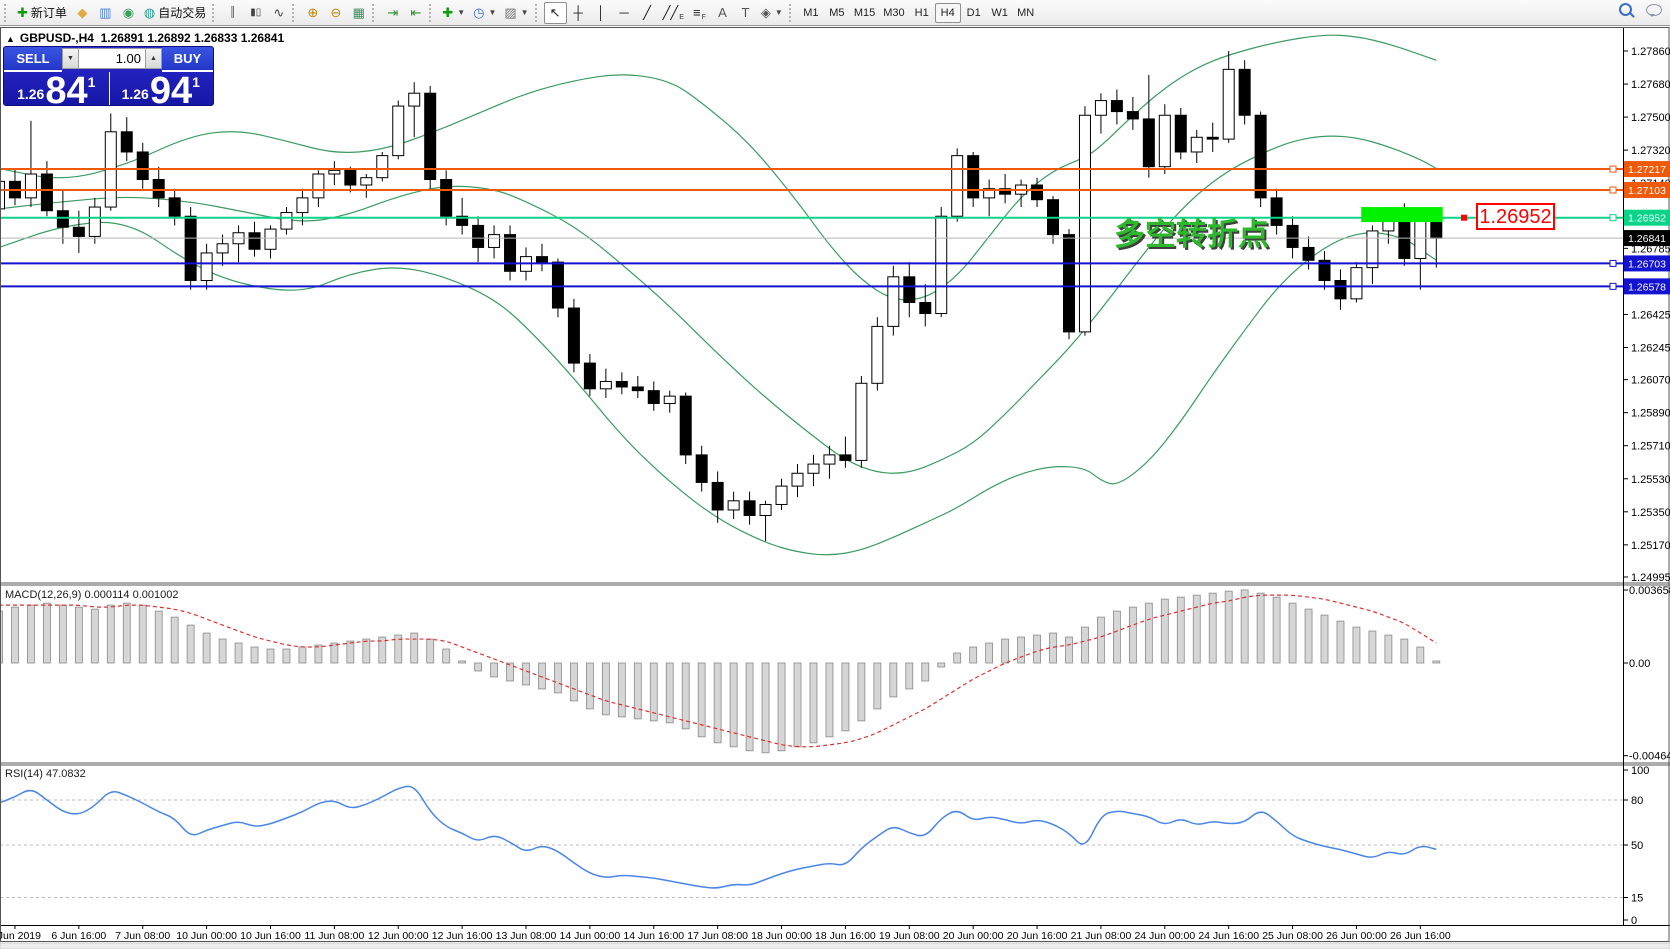 Image resolution: width=1670 pixels, height=949 pixels. What do you see at coordinates (171, 88) in the screenshot?
I see `buy-price-big: 94` at bounding box center [171, 88].